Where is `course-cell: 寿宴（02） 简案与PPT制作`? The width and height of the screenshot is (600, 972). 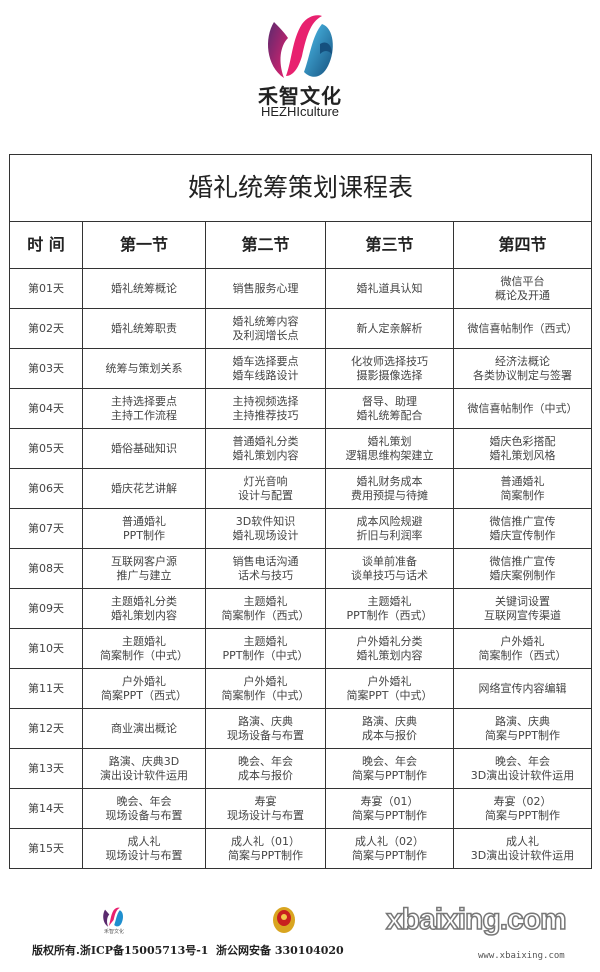
course-cell: 寿宴（02） 简案与PPT制作 is located at coordinates (522, 808).